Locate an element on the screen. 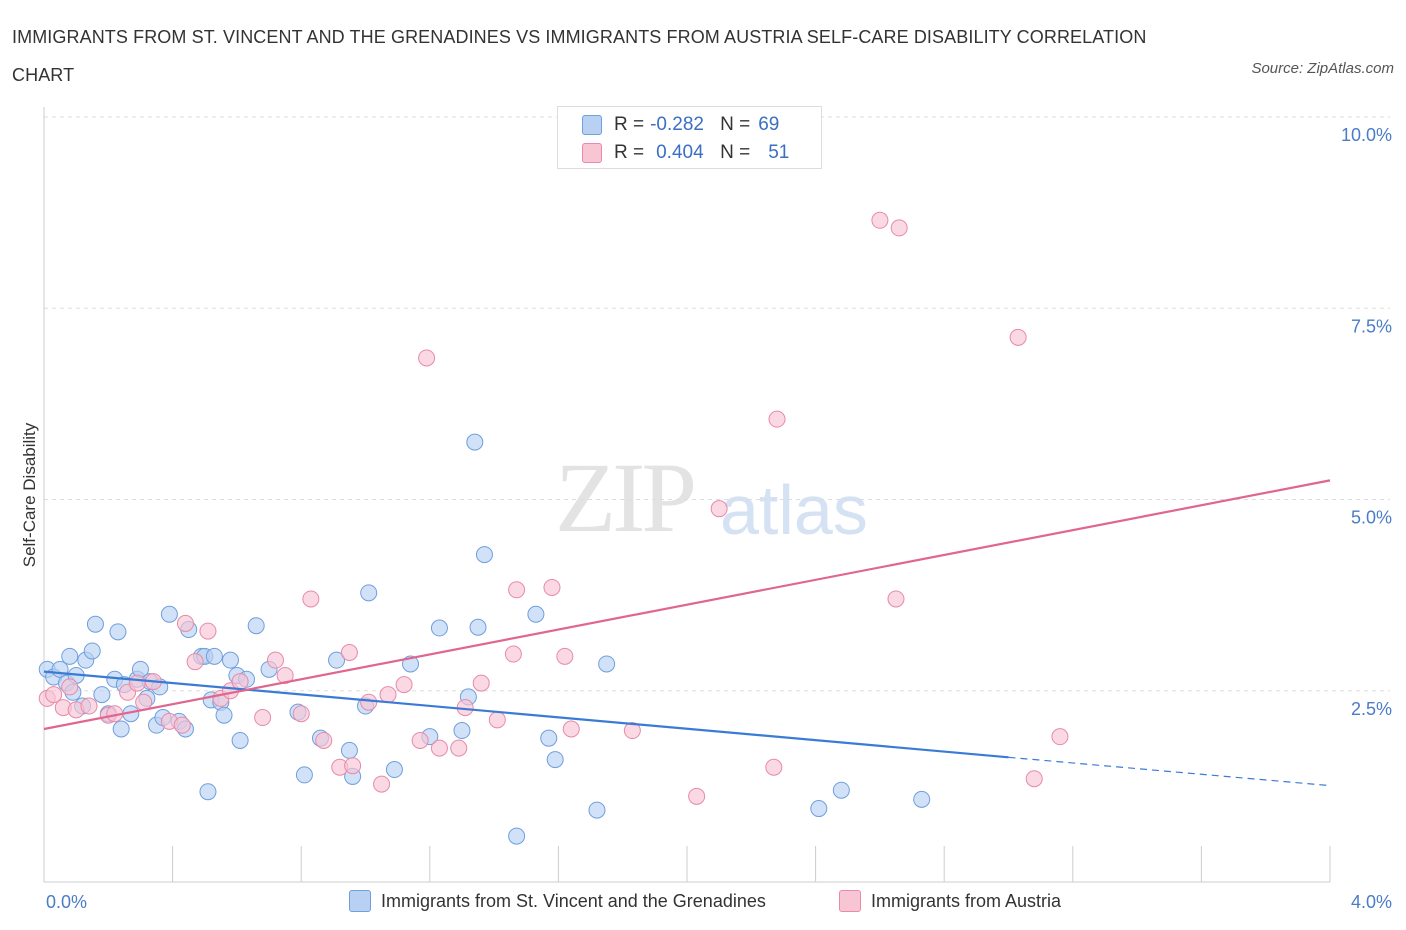 This screenshot has height=930, width=1406. series2-legend-label: Immigrants from Austria is located at coordinates (966, 900).